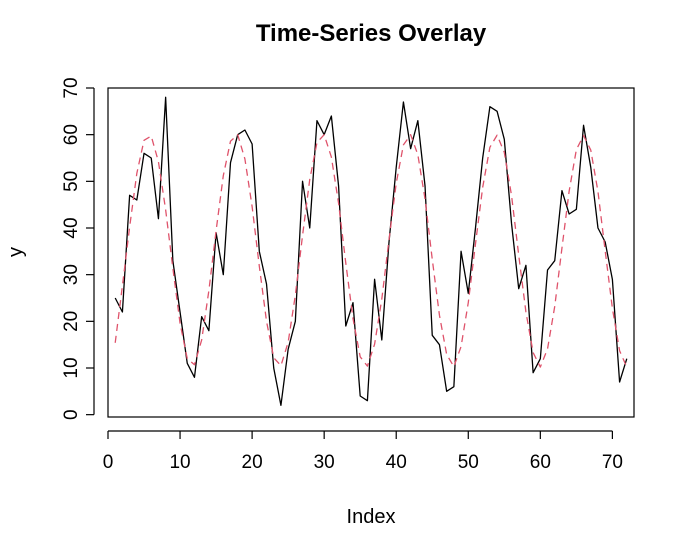  Describe the element at coordinates (71, 367) in the screenshot. I see `y-tick-label: 10` at that location.